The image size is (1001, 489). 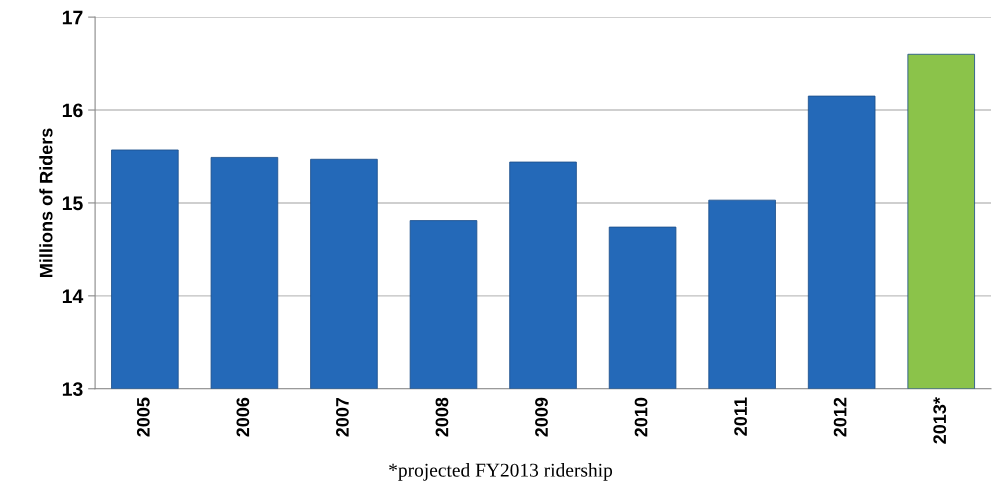 What do you see at coordinates (501, 472) in the screenshot?
I see `text: *projected FY2013 ridership` at bounding box center [501, 472].